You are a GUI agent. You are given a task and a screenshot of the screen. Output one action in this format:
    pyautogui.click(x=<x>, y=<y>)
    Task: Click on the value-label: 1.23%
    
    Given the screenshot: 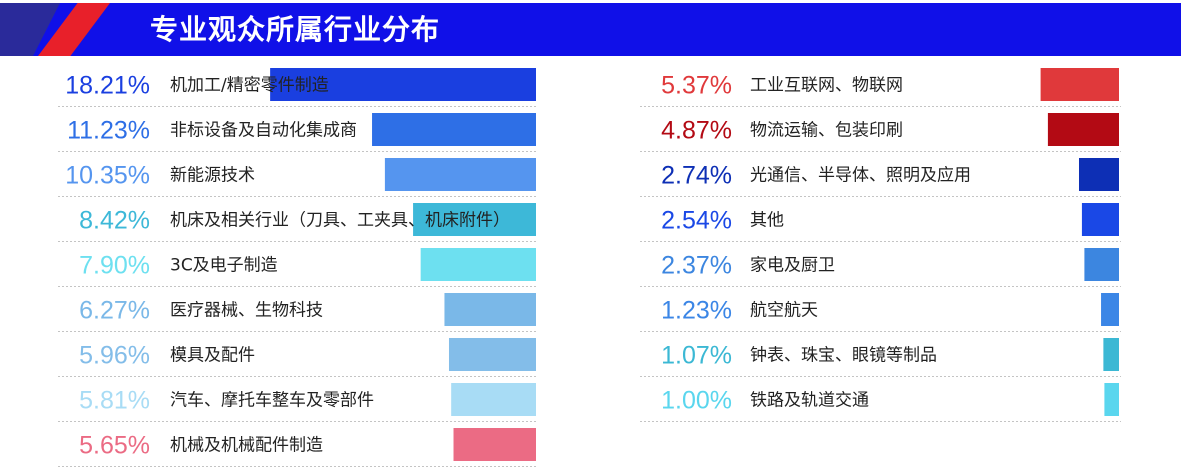 What is the action you would take?
    pyautogui.click(x=696, y=311)
    